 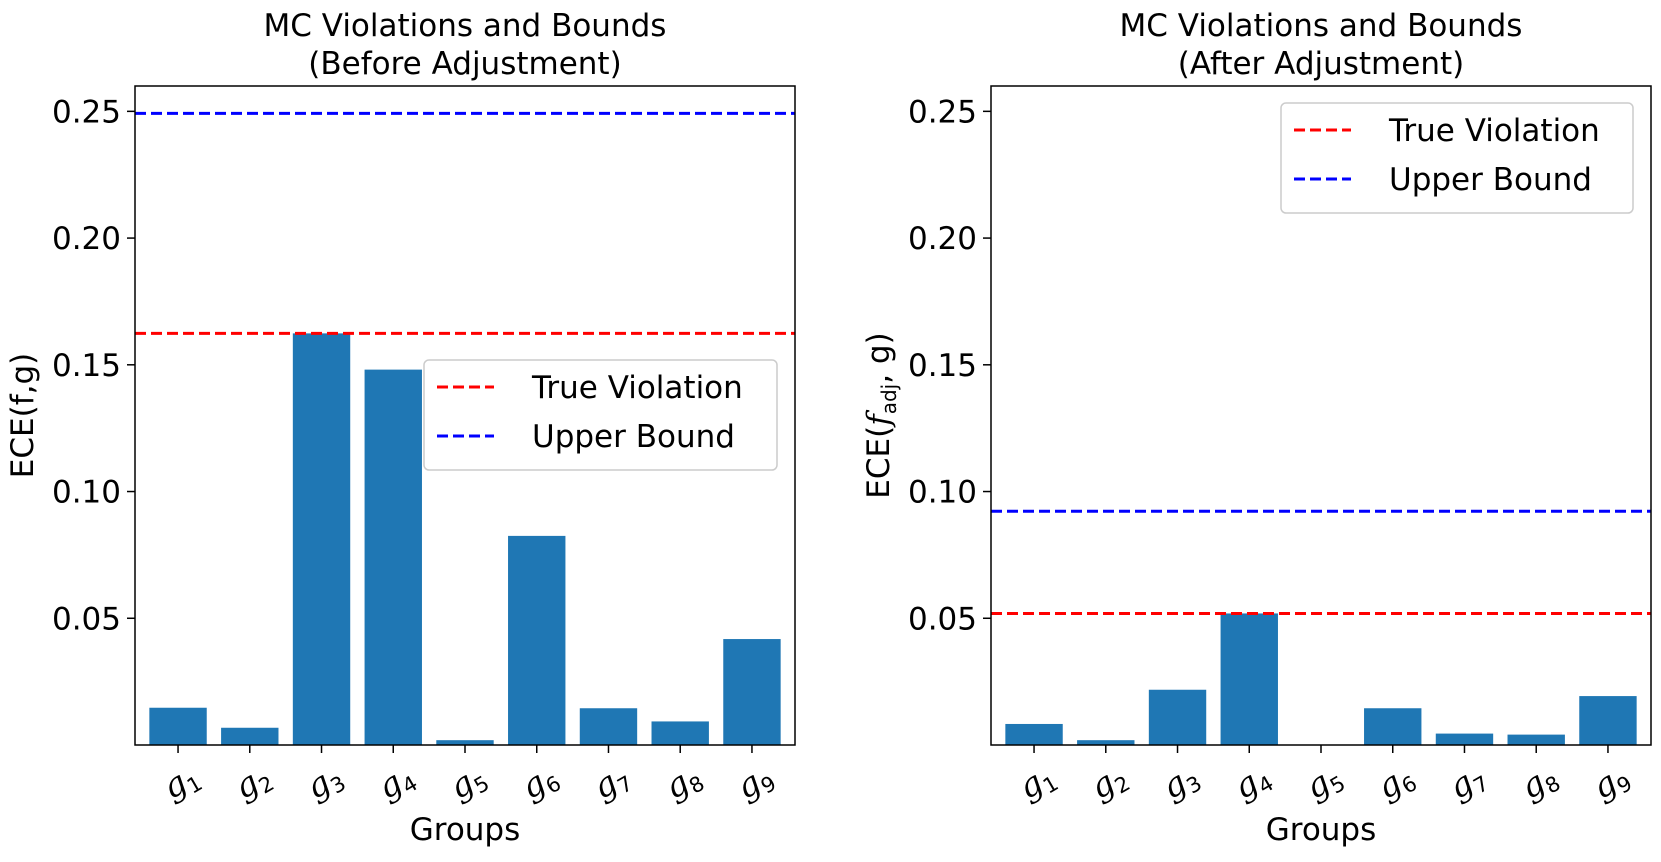 What do you see at coordinates (465, 742) in the screenshot?
I see `bar-g5` at bounding box center [465, 742].